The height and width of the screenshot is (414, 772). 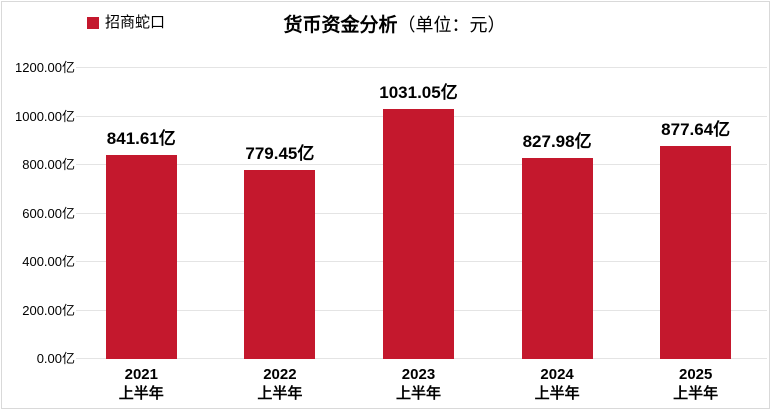 I want to click on y-axis-tick-label: 400.00亿, so click(x=48, y=261).